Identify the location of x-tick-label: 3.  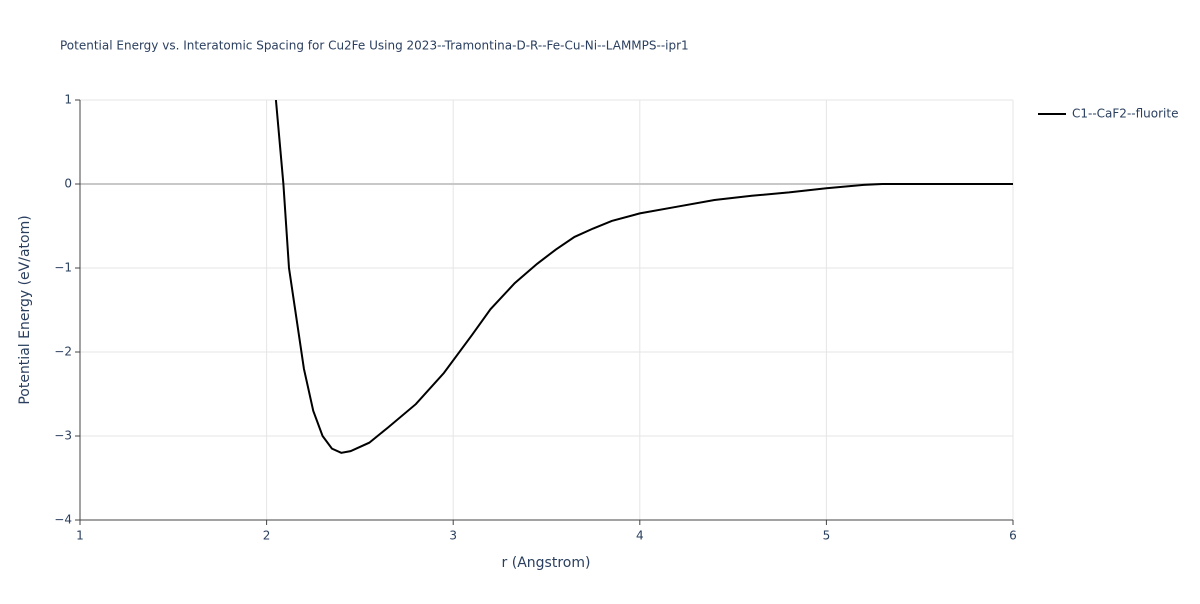
(453, 536).